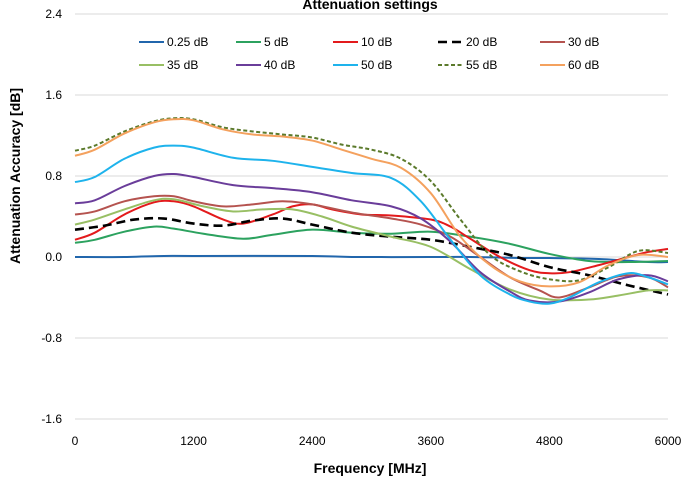 This screenshot has width=699, height=485. What do you see at coordinates (583, 42) in the screenshot?
I see `legend-label: 30 dB` at bounding box center [583, 42].